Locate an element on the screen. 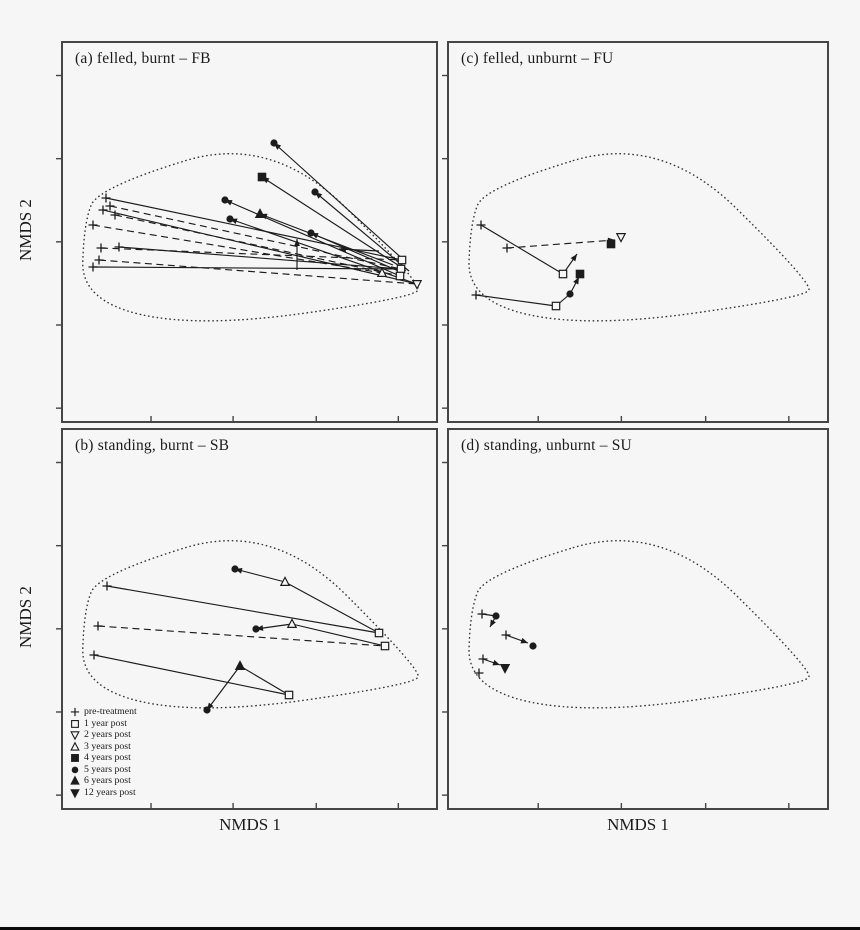 The width and height of the screenshot is (860, 930). legend-item: 1 year post is located at coordinates (103, 724).